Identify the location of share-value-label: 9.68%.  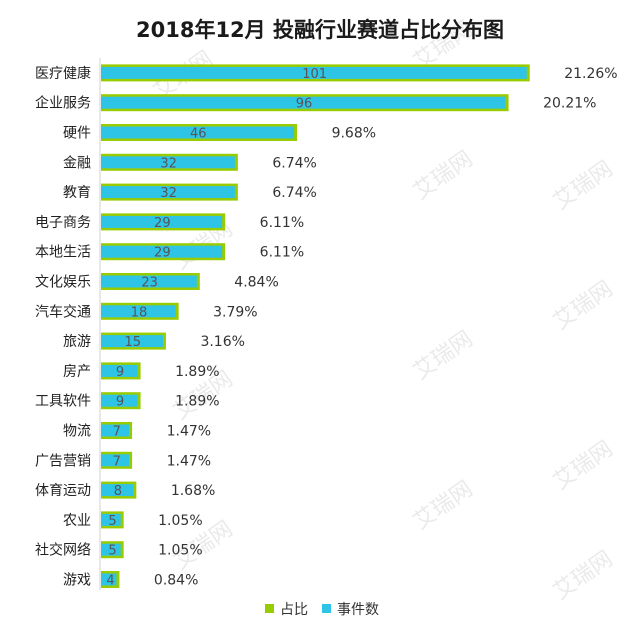
(354, 134).